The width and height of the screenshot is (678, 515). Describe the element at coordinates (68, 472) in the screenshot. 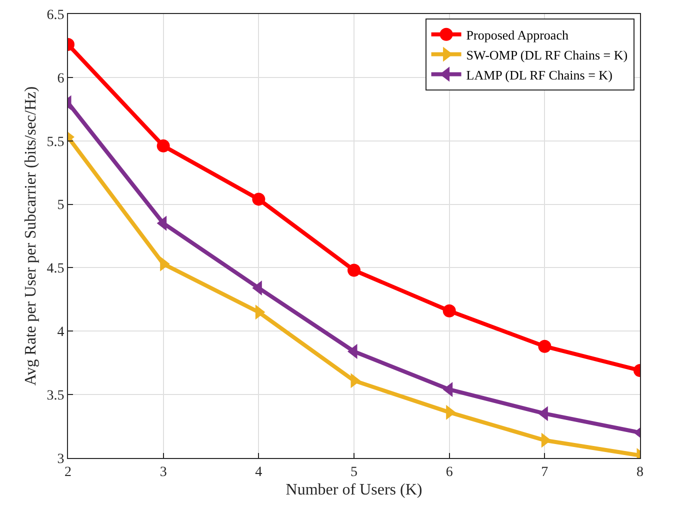

I see `x-tick-label: 2` at that location.